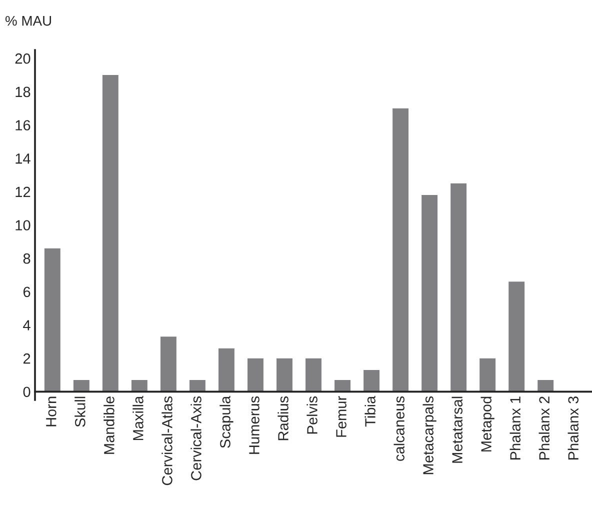 The height and width of the screenshot is (516, 592). Describe the element at coordinates (23, 92) in the screenshot. I see `y-tick-label: 18` at that location.